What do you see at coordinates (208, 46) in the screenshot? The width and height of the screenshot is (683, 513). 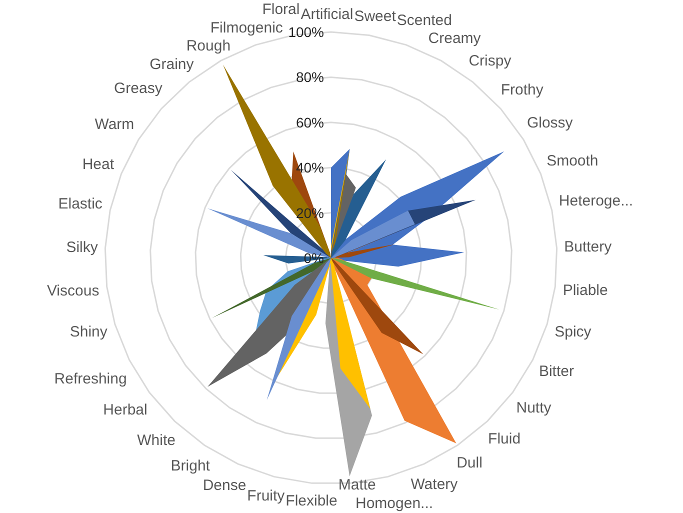 I see `spoke-label: Rough` at bounding box center [208, 46].